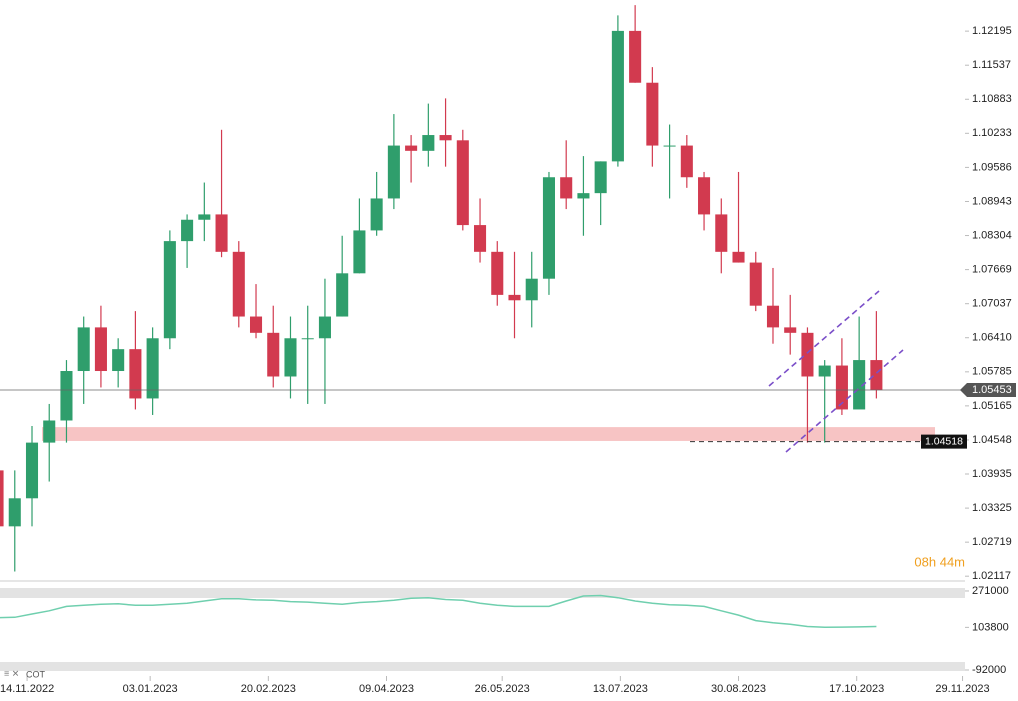  Describe the element at coordinates (386, 689) in the screenshot. I see `x-tick-label: 09.04.2023` at that location.